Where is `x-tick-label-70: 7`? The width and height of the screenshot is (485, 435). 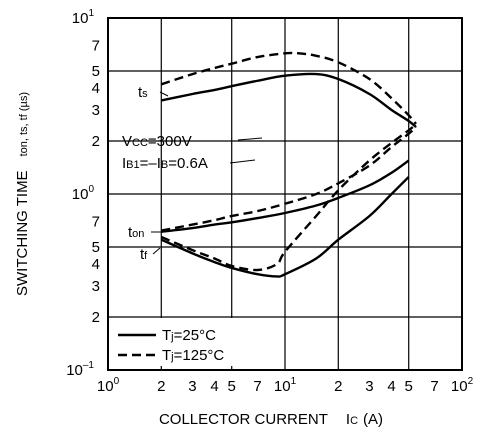
x-tick-label-70: 7 is located at coordinates (434, 386).